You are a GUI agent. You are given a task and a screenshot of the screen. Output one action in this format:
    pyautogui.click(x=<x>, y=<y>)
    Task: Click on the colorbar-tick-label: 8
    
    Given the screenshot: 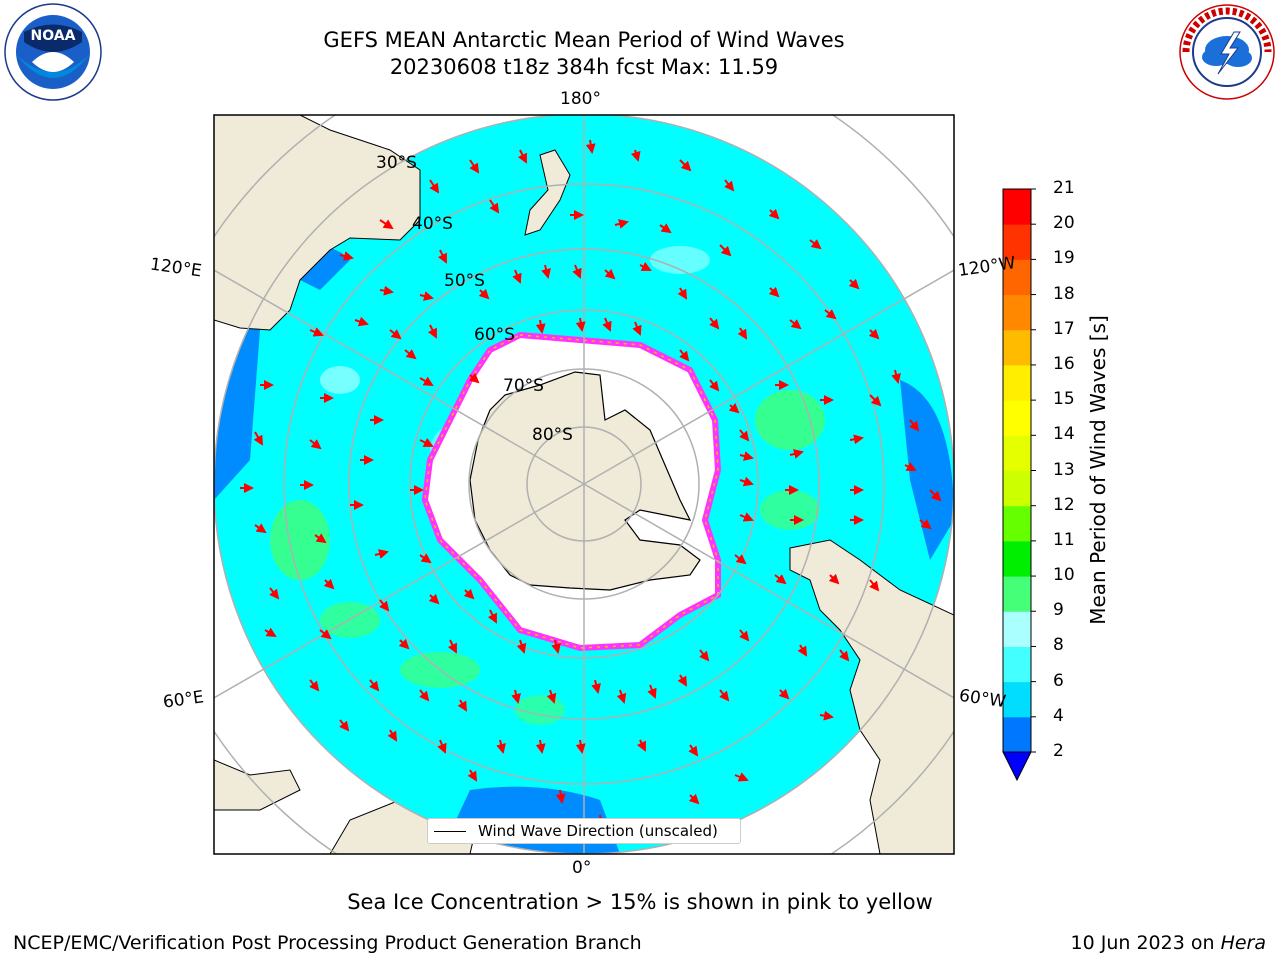 What is the action you would take?
    pyautogui.click(x=1058, y=645)
    